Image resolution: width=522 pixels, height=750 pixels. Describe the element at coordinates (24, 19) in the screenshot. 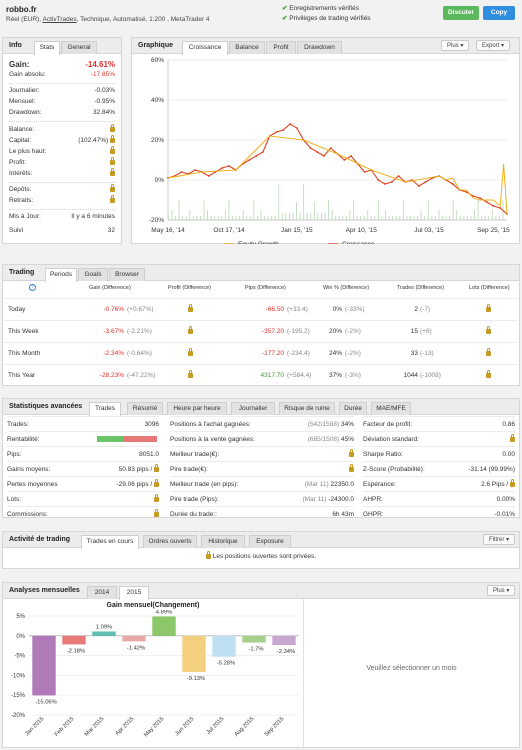

I see `account-type: Réel (EUR),` at that location.